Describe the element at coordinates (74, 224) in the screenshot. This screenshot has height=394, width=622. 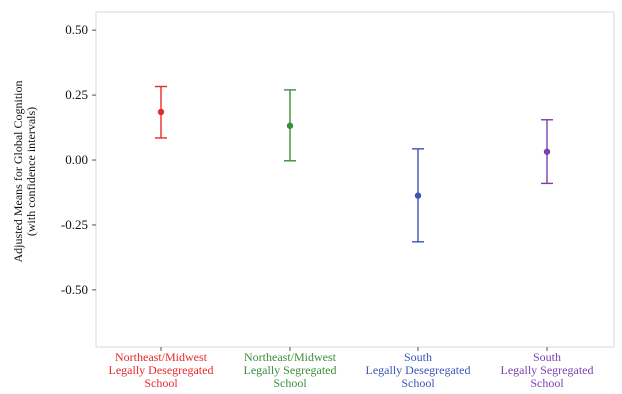
I see `y-tick-label: -0.25` at that location.